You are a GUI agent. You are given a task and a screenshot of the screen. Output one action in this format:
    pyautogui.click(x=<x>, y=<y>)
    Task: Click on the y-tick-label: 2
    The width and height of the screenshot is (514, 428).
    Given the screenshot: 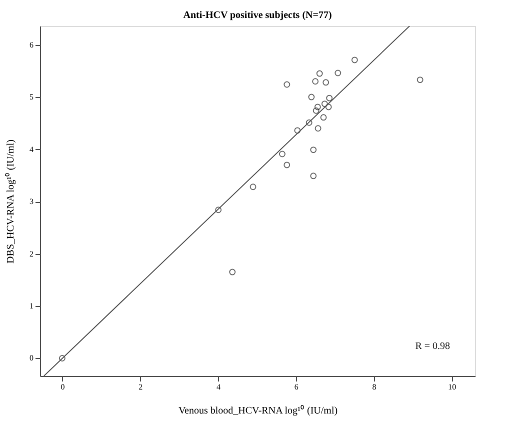 What is the action you would take?
    pyautogui.click(x=32, y=253)
    